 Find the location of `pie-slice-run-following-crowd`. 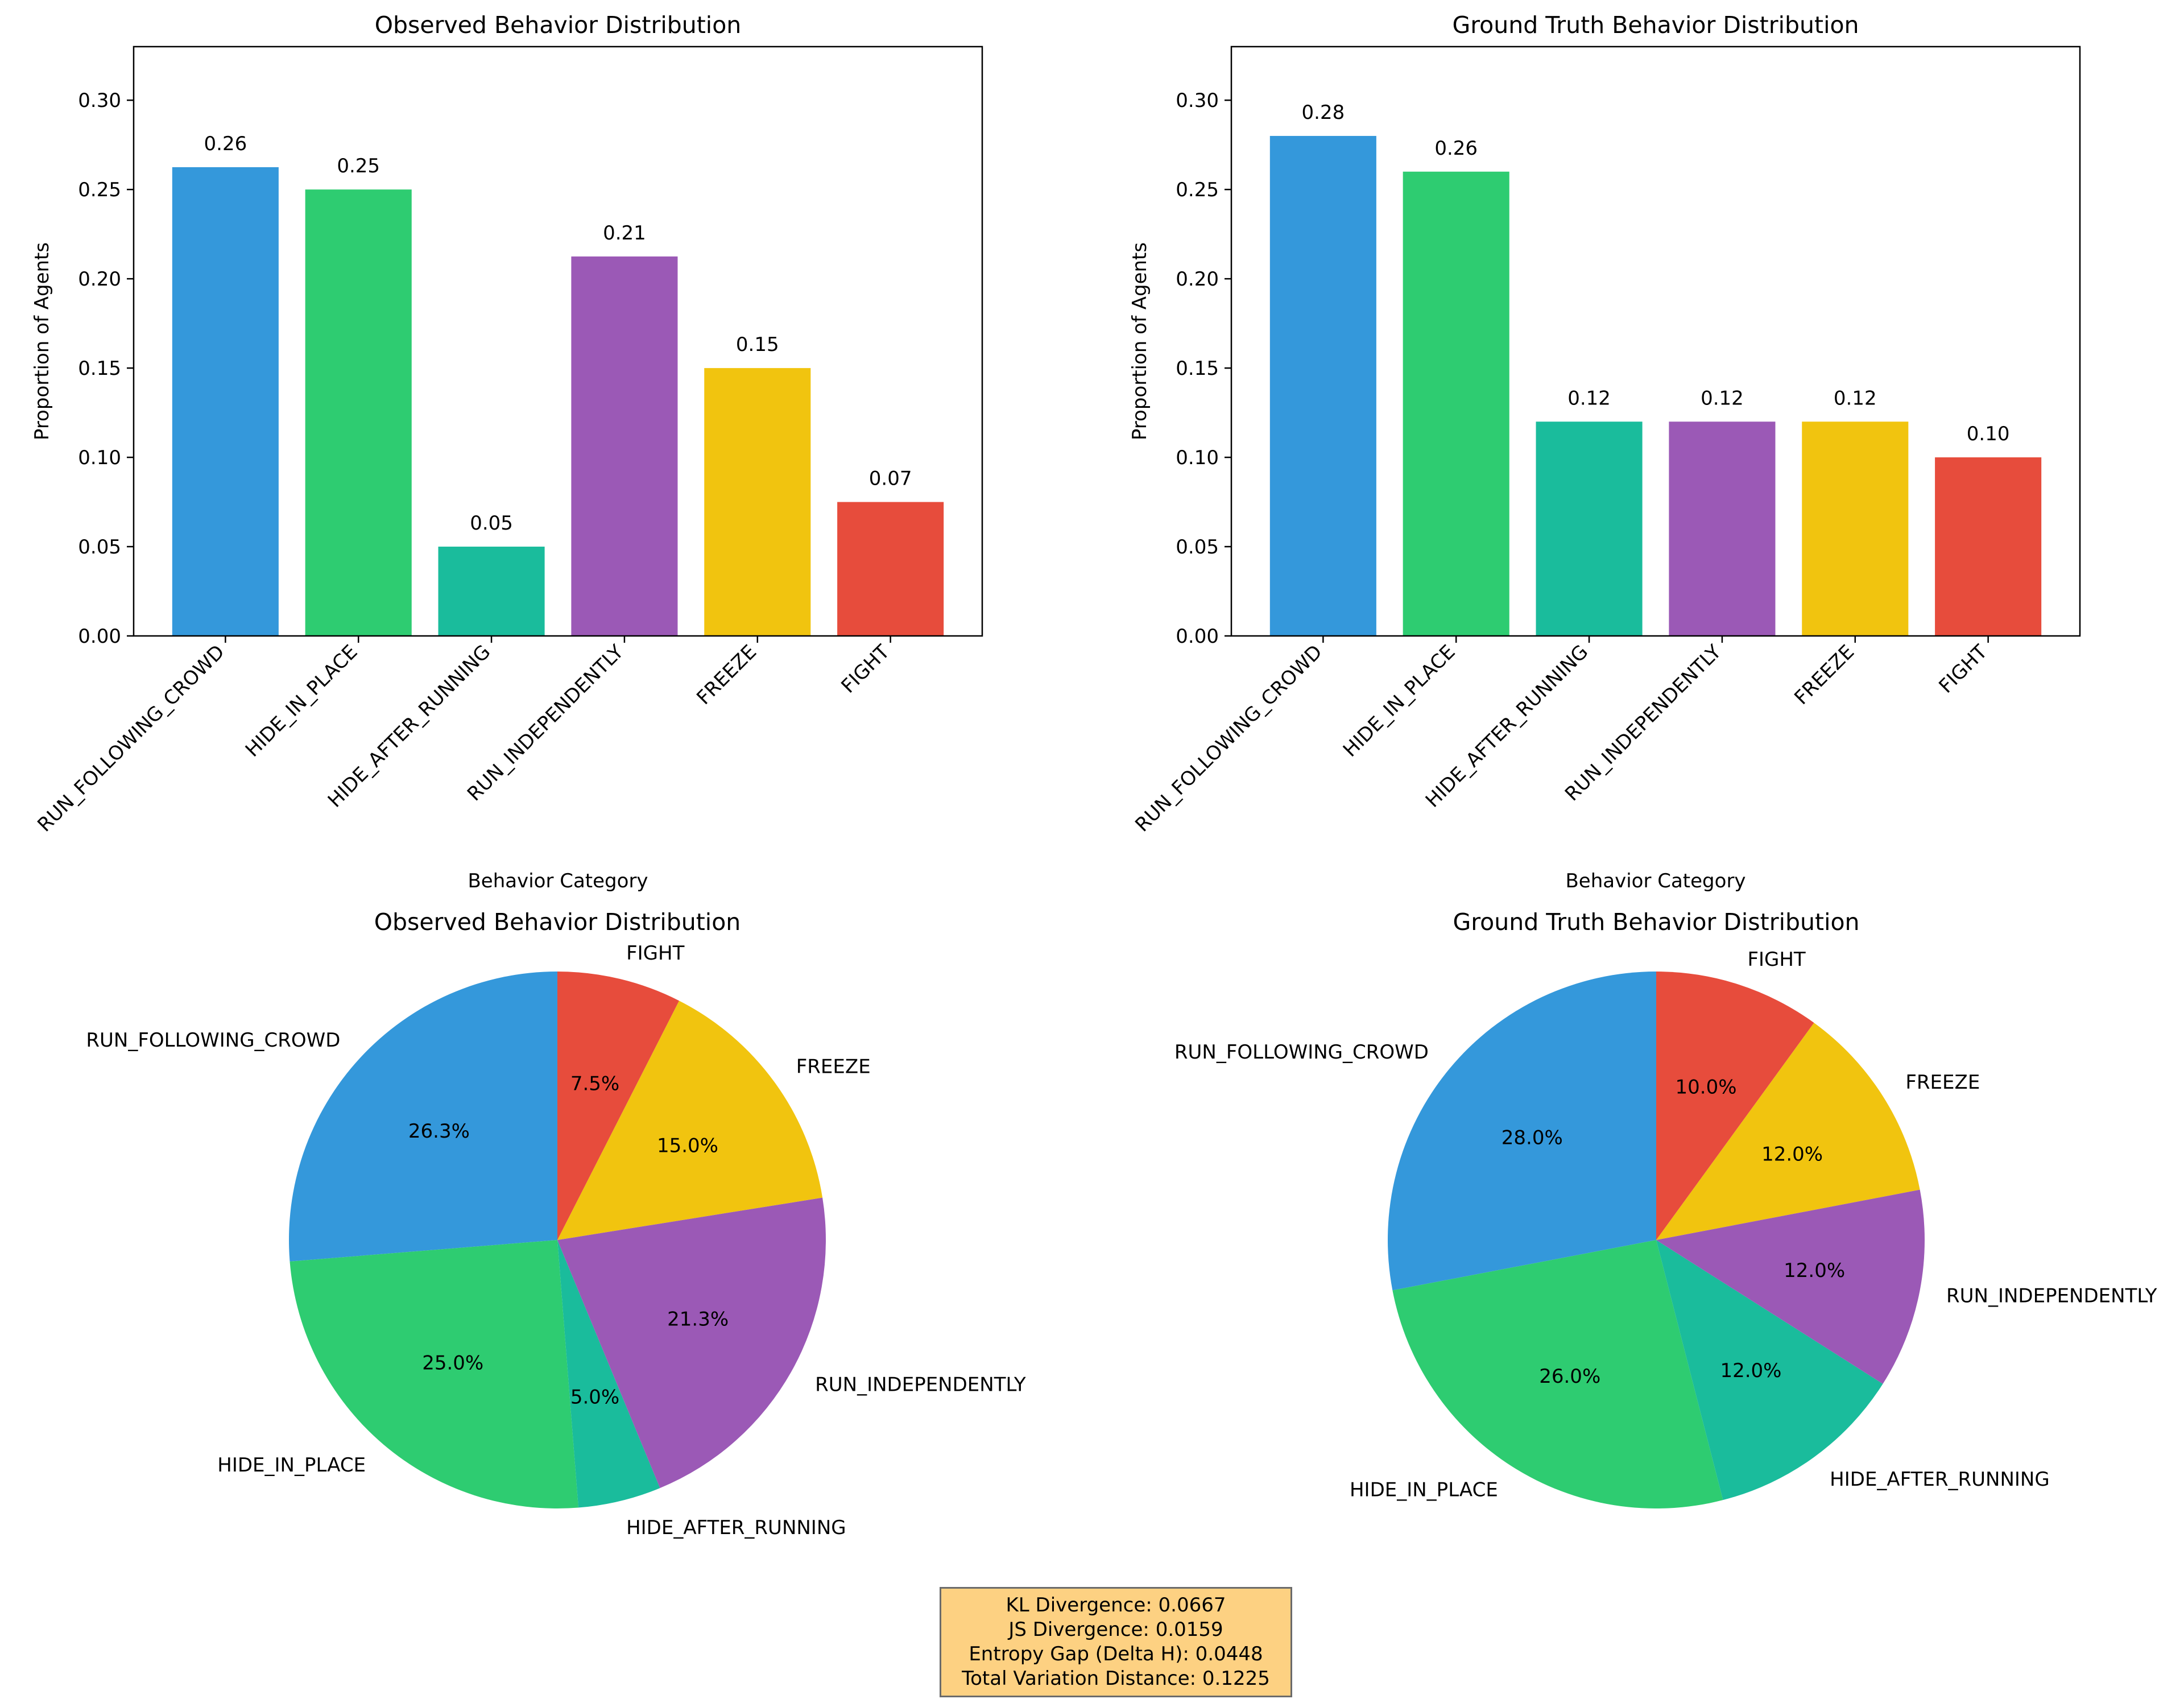

pie-slice-run-following-crowd is located at coordinates (423, 1117).